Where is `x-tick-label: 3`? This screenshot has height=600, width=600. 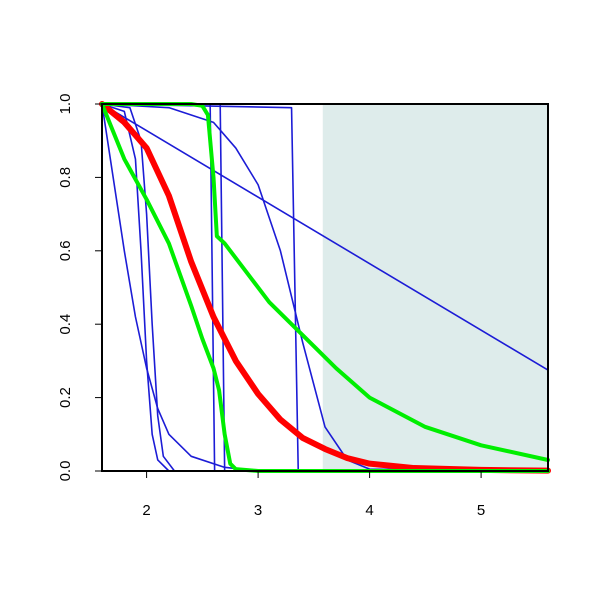 x-tick-label: 3 is located at coordinates (258, 510).